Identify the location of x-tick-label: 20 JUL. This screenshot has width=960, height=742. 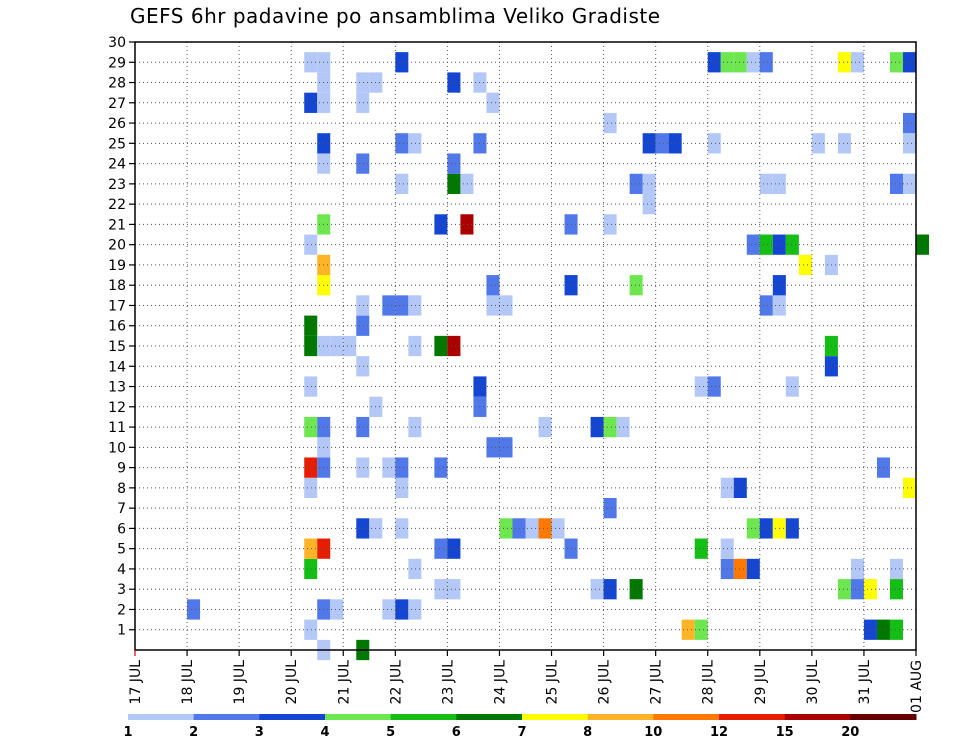
(292, 682).